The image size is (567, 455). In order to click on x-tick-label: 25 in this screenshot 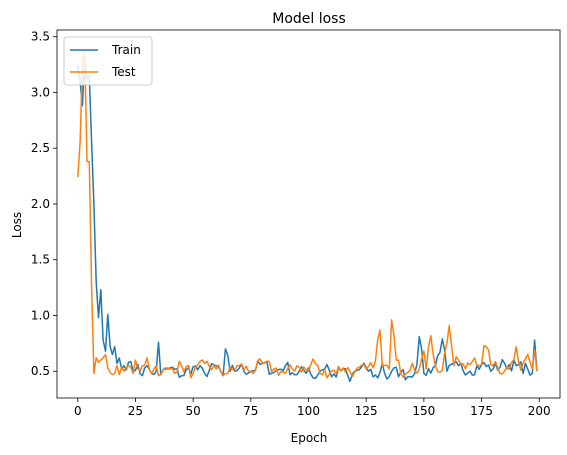, I will do `click(135, 411)`.